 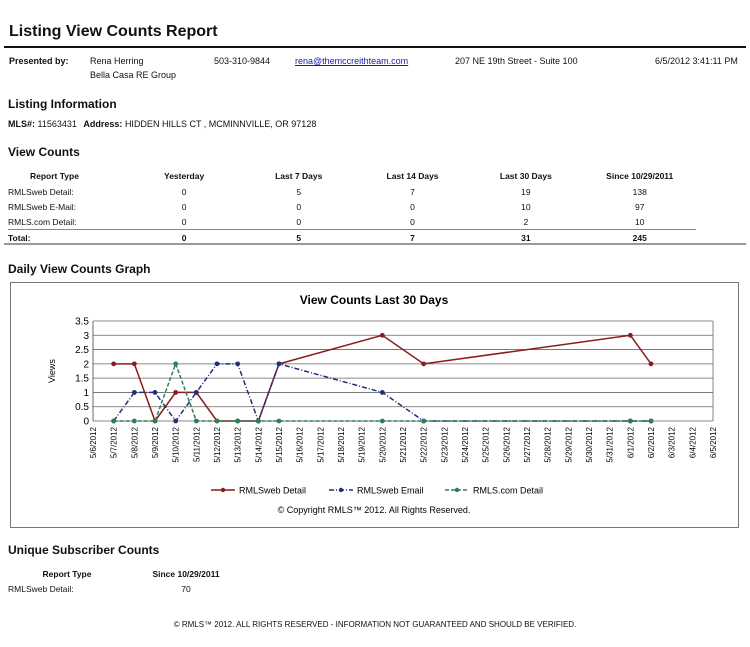 What do you see at coordinates (67, 574) in the screenshot?
I see `column-header: Report Type` at bounding box center [67, 574].